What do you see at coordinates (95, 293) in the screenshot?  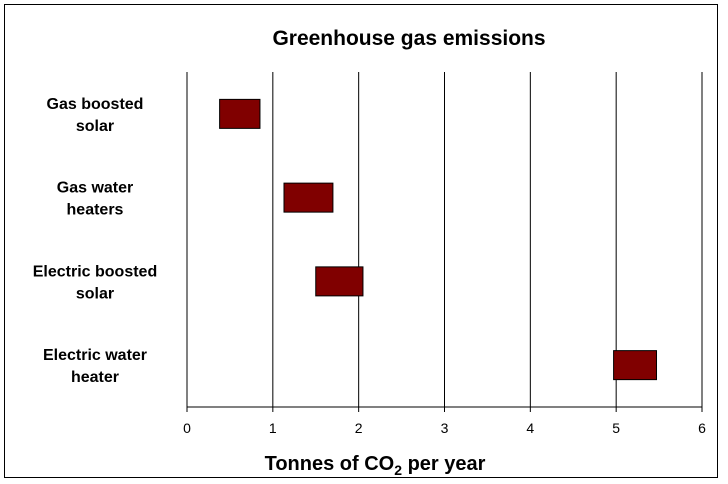 I see `category-label-2-line-1: solar` at bounding box center [95, 293].